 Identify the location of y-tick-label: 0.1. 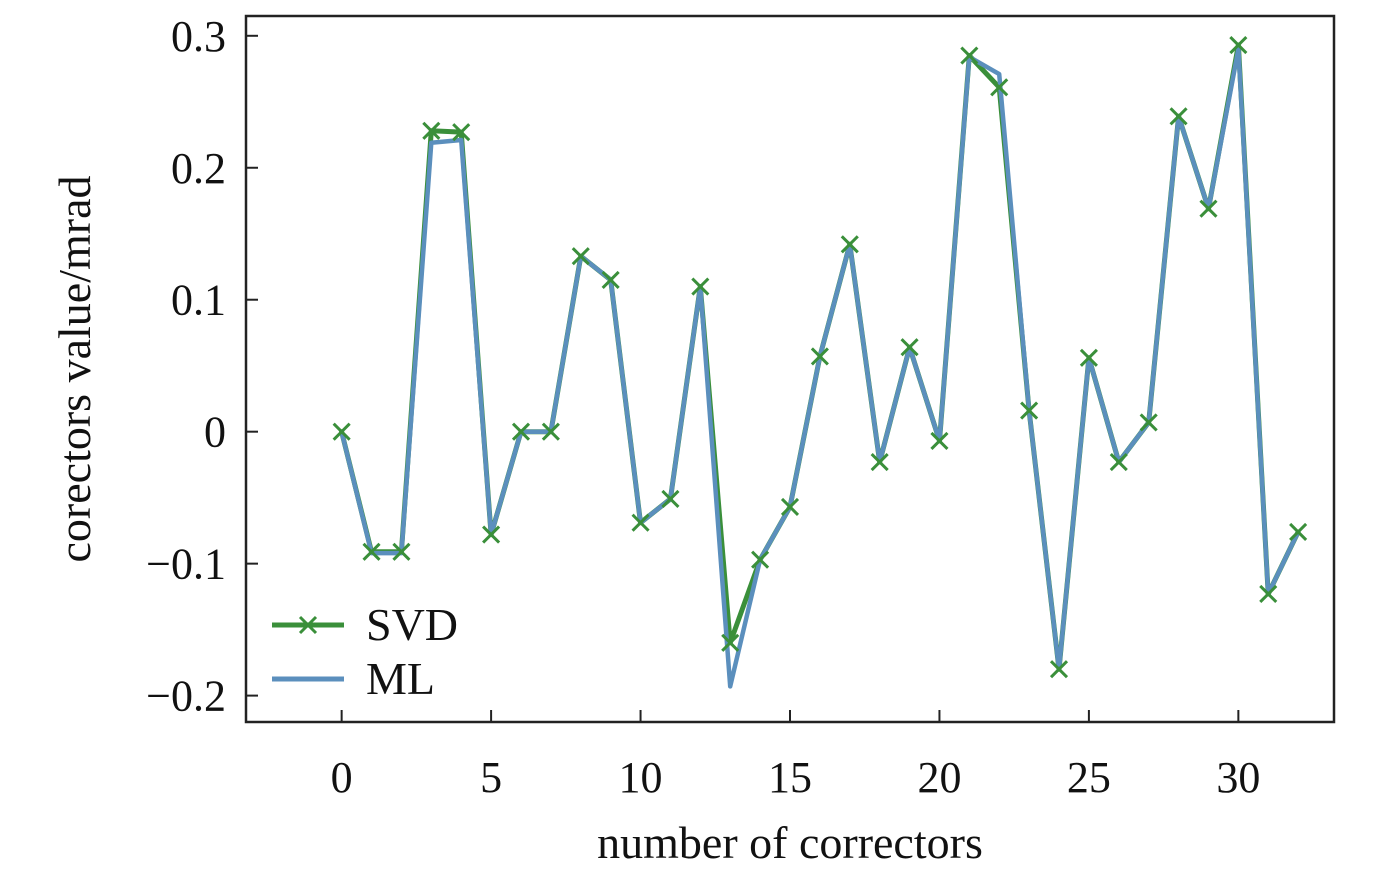
(198, 300).